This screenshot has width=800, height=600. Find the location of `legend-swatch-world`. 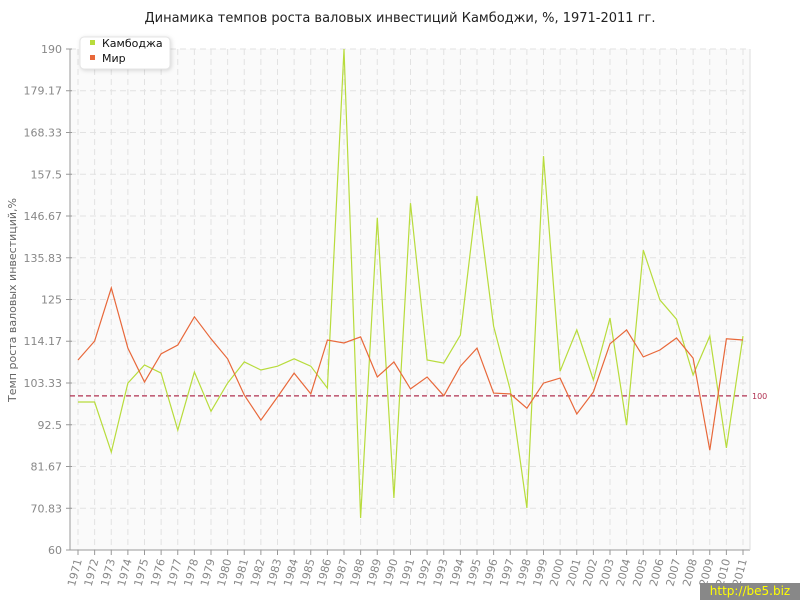

legend-swatch-world is located at coordinates (92, 57).